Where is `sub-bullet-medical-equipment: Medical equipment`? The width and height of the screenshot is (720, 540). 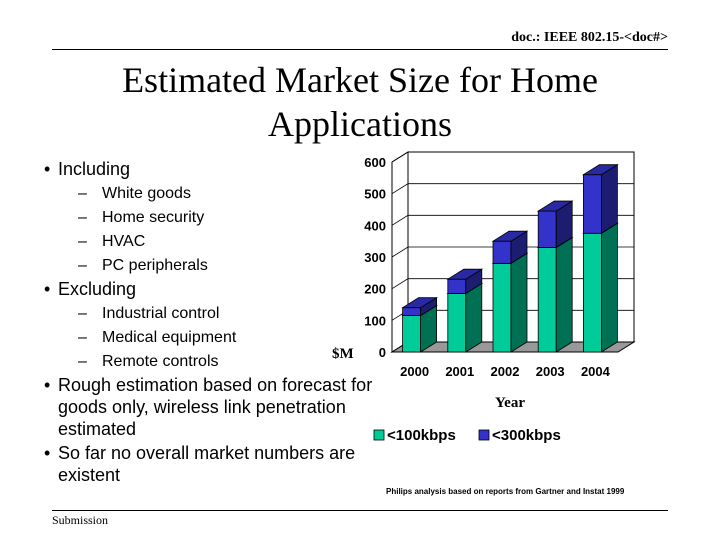 sub-bullet-medical-equipment: Medical equipment is located at coordinates (209, 338).